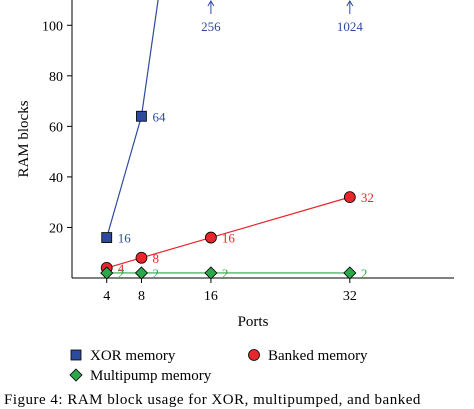 The image size is (474, 409). I want to click on x-tick-label: 32, so click(350, 296).